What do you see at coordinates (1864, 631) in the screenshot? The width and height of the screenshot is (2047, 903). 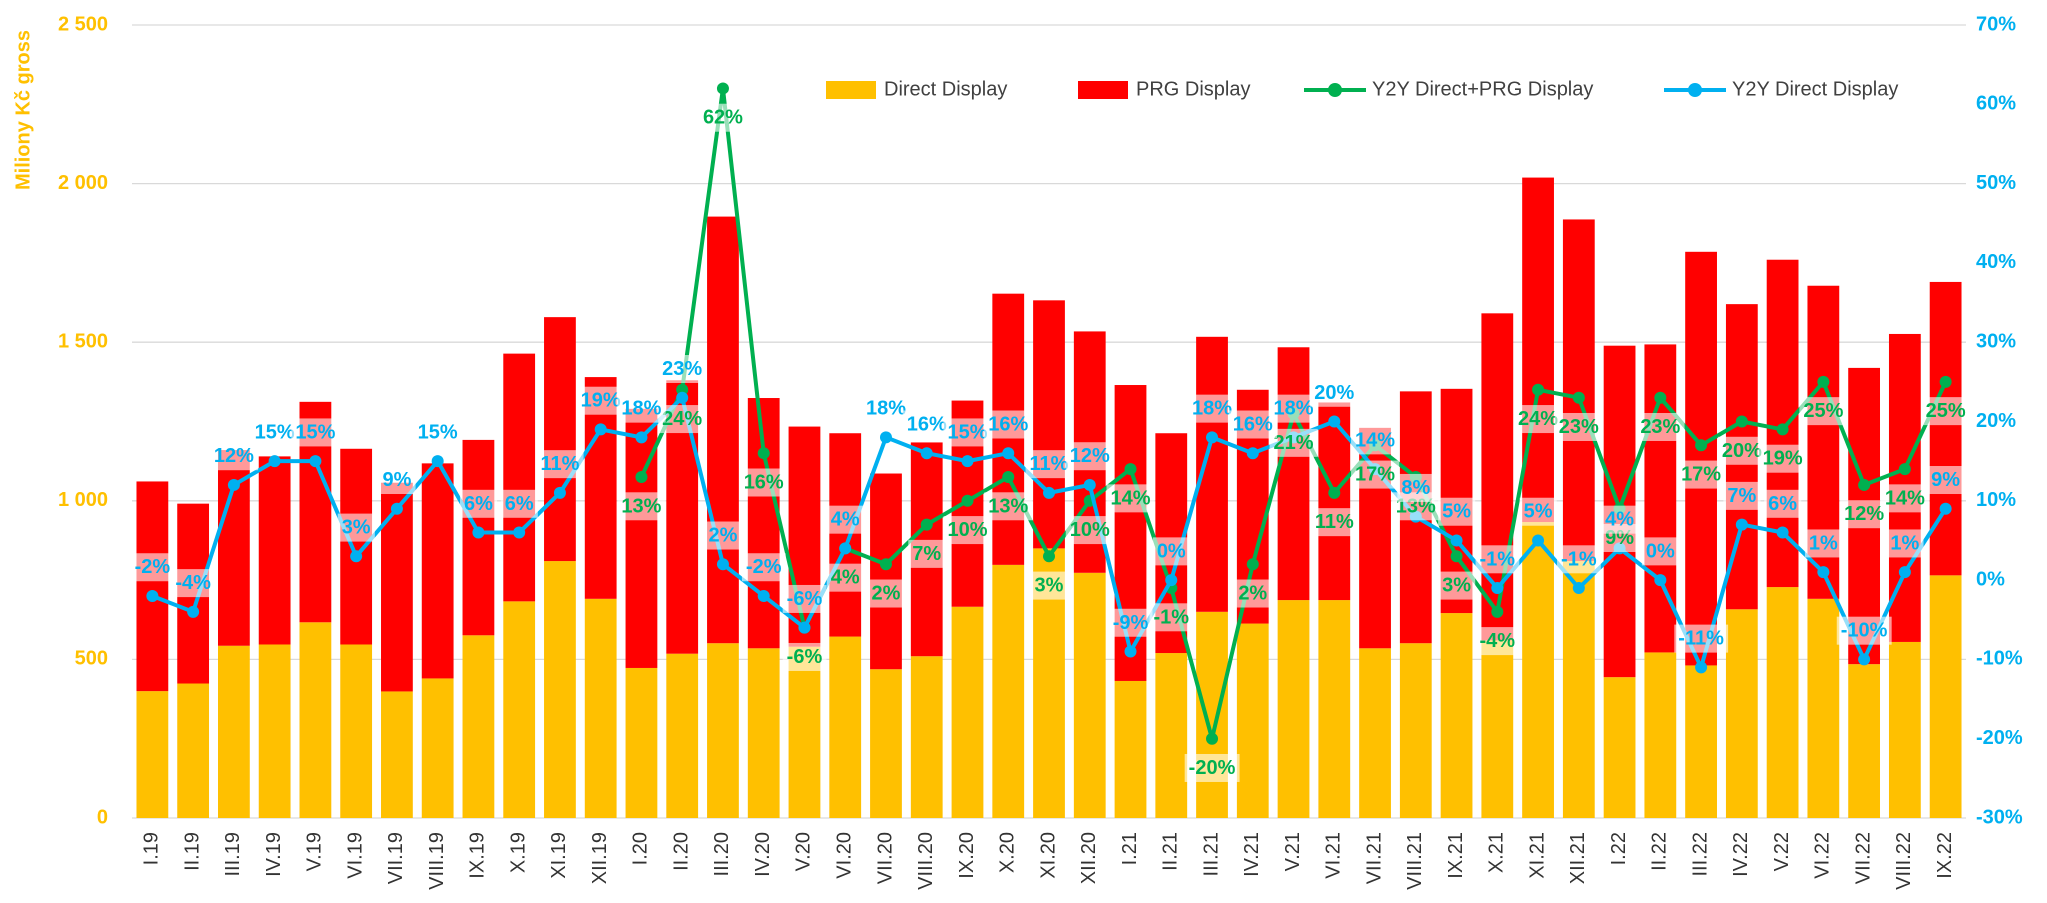 I see `data-label: -10%` at bounding box center [1864, 631].